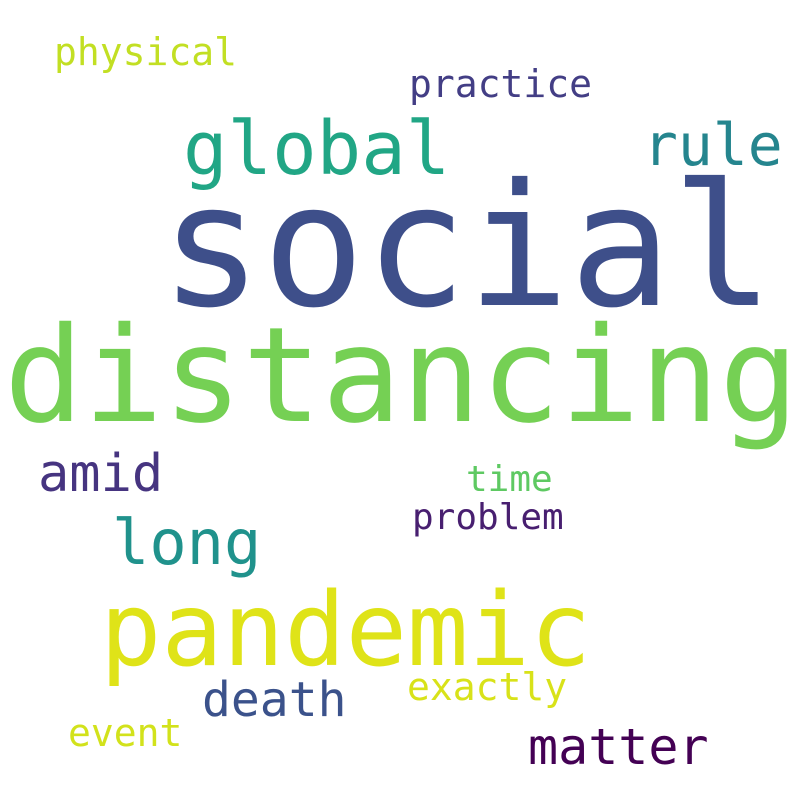 This screenshot has height=800, width=800. I want to click on word-long: long, so click(187, 542).